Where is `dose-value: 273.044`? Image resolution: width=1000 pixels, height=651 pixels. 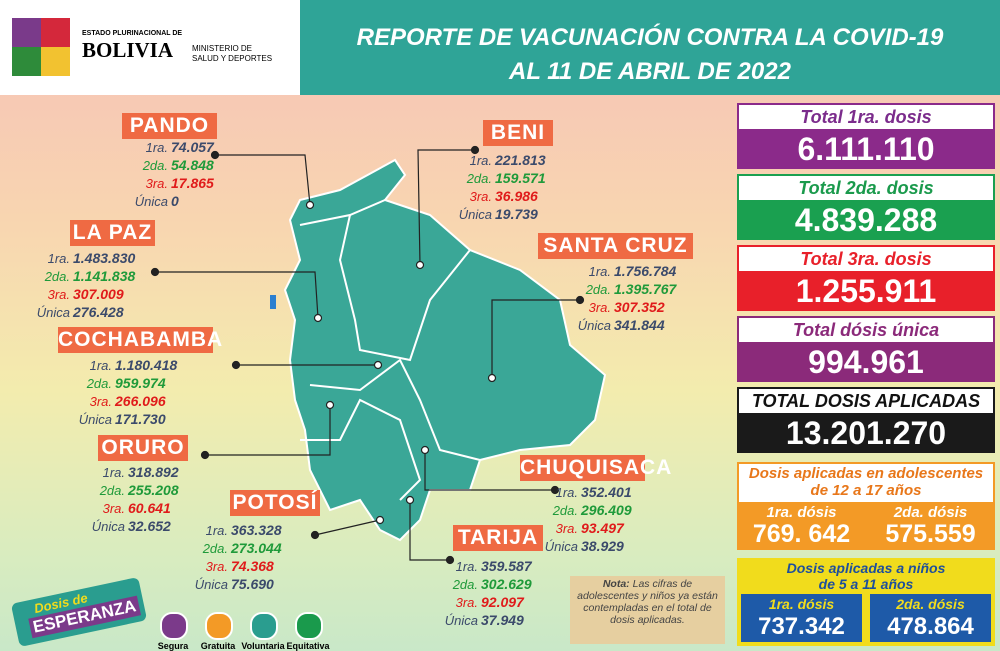 dose-value: 273.044 is located at coordinates (256, 548).